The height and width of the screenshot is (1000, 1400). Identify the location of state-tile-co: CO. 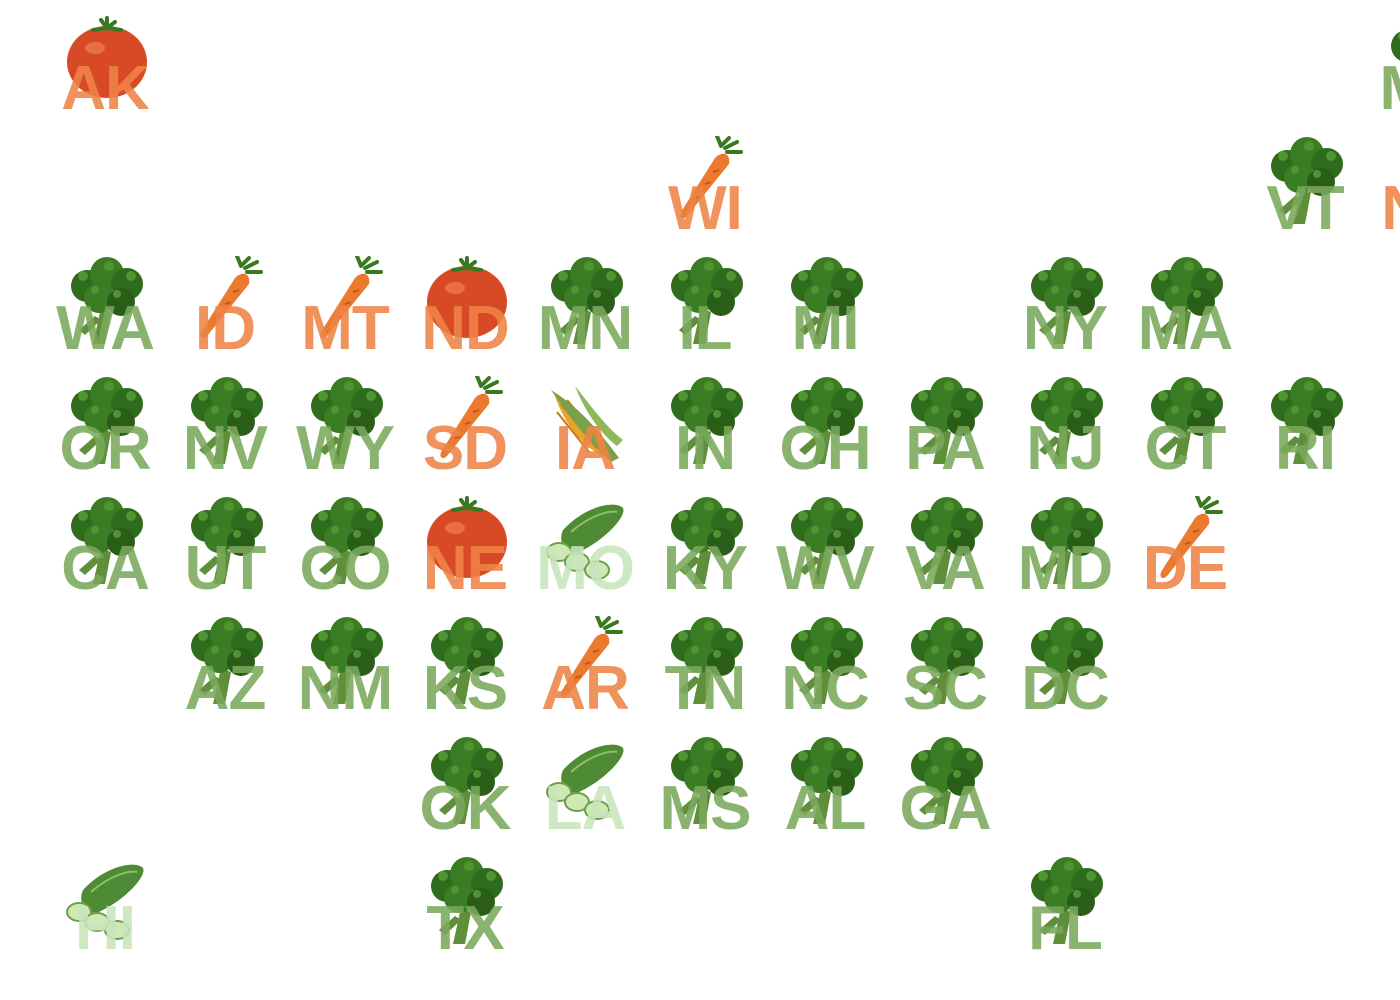
(345, 556).